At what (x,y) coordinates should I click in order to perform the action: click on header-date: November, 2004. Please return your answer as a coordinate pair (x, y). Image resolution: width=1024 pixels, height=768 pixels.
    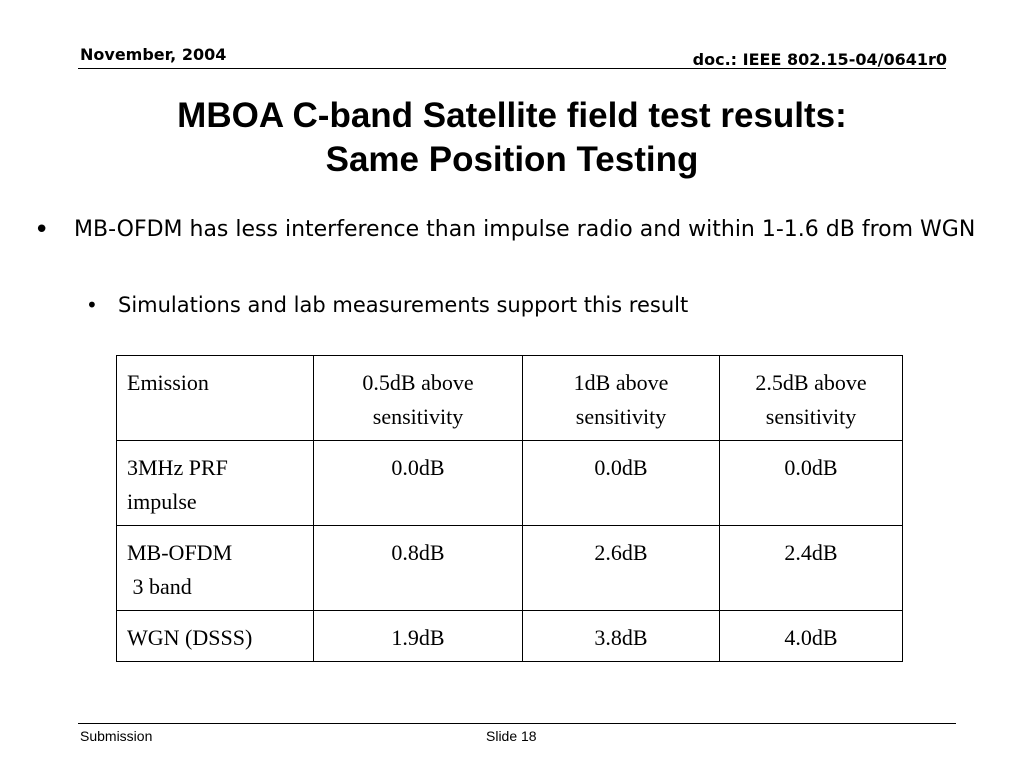
    Looking at the image, I should click on (153, 54).